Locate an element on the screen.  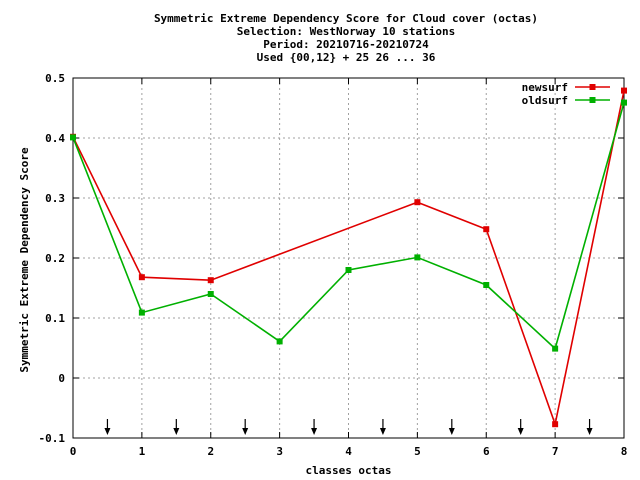
legend-item-oldsurf: oldsurf is located at coordinates (566, 100).